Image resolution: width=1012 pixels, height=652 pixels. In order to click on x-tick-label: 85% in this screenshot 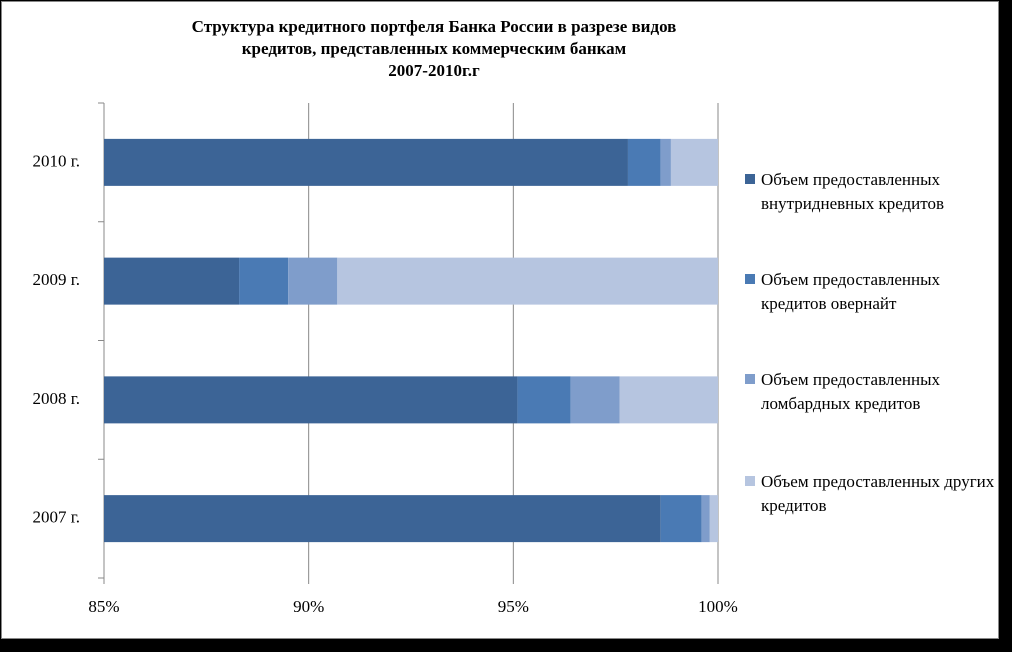, I will do `click(103, 606)`.